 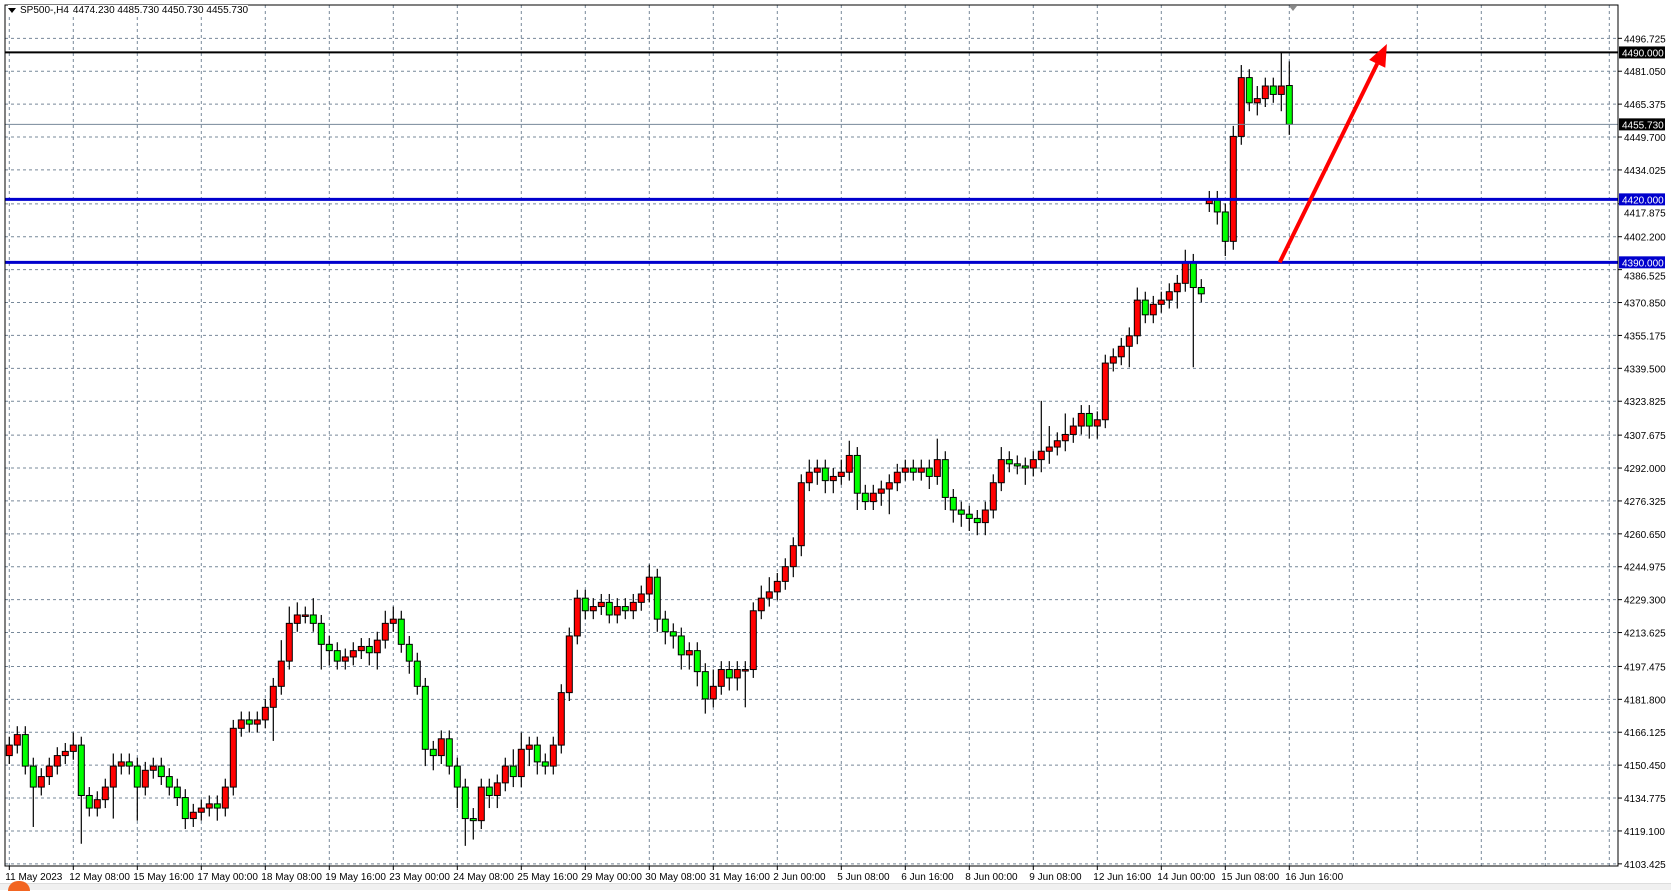 What do you see at coordinates (1645, 667) in the screenshot?
I see `y-tick-label: 4197.475` at bounding box center [1645, 667].